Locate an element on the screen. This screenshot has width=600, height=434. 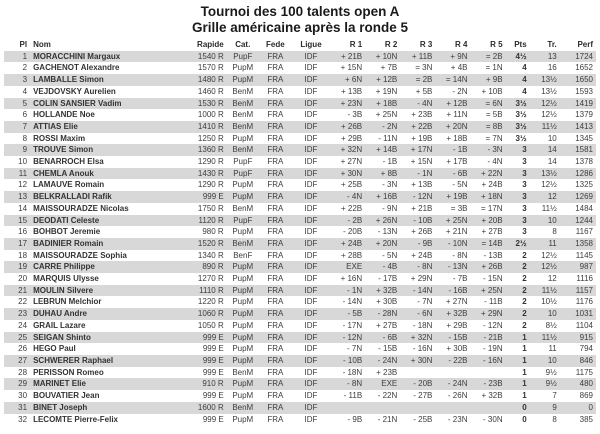
cell-r5: - 3N is located at coordinates (488, 150).